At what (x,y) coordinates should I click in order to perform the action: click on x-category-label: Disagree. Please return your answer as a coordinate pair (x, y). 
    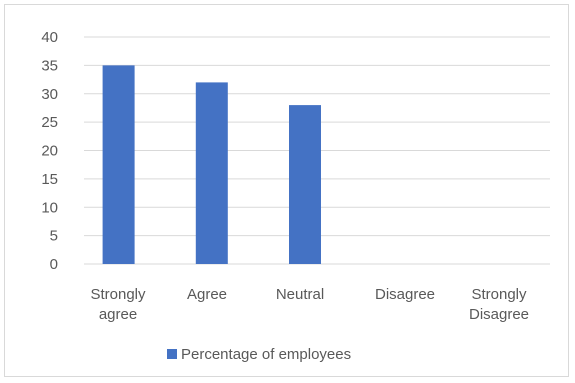
    Looking at the image, I should click on (405, 294).